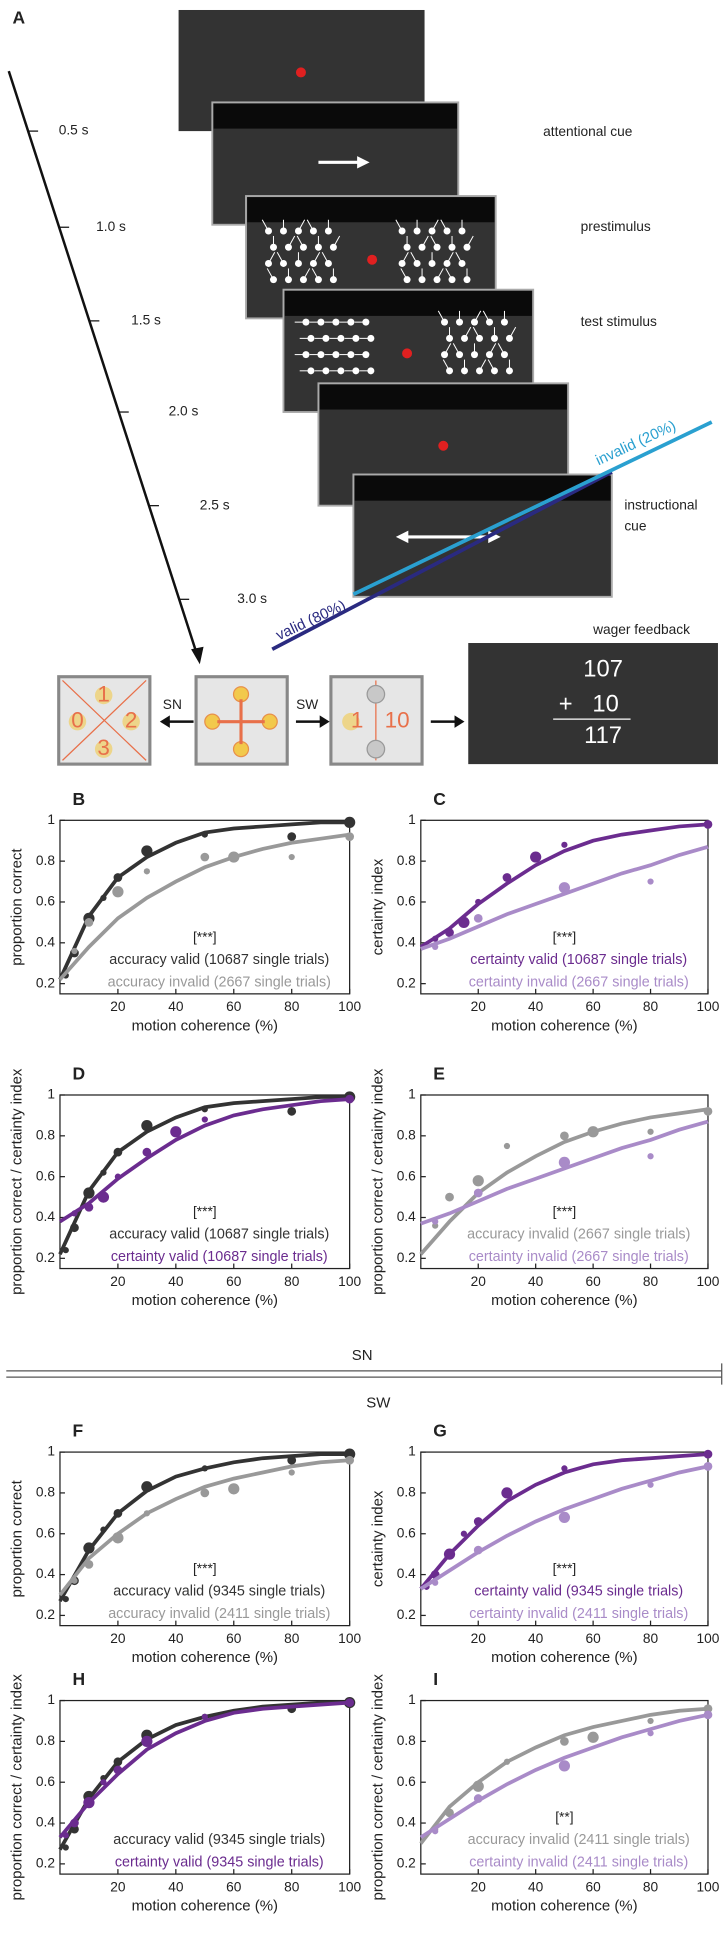 Image resolution: width=728 pixels, height=1959 pixels. Describe the element at coordinates (219, 982) in the screenshot. I see `legend-entry: accuracy invalid (2667 single trials)` at that location.